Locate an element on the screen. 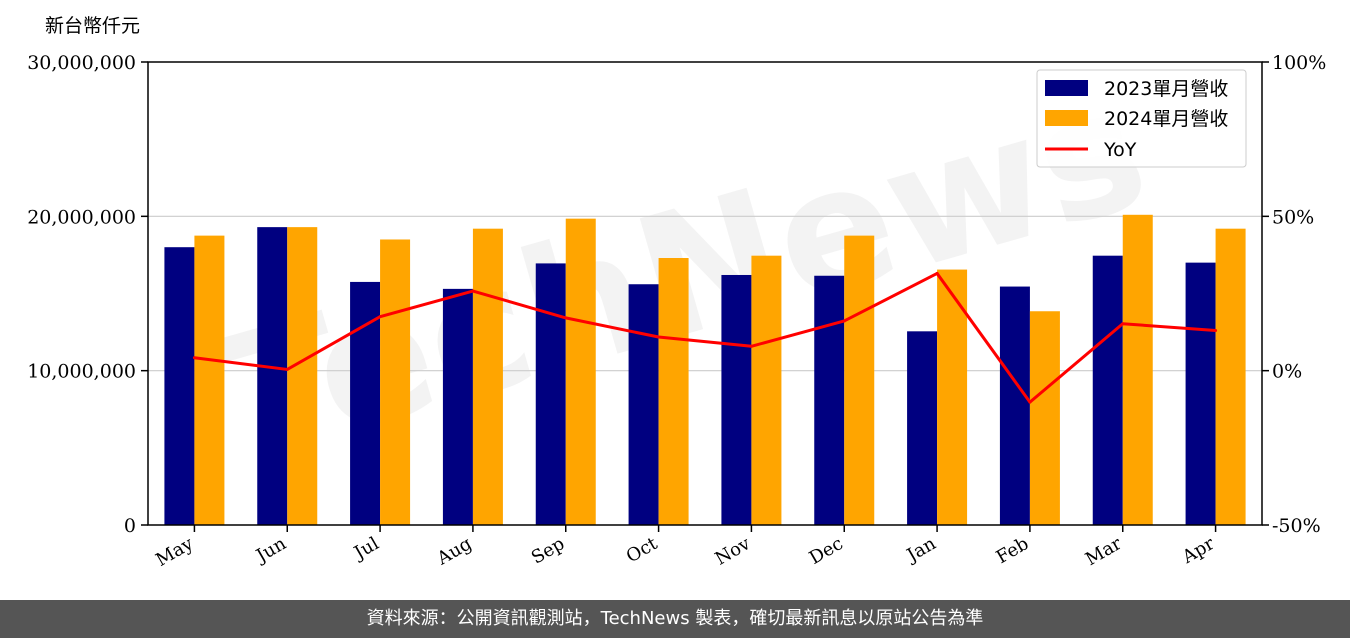 The height and width of the screenshot is (638, 1350). x-tick-label: Feb is located at coordinates (1013, 550).